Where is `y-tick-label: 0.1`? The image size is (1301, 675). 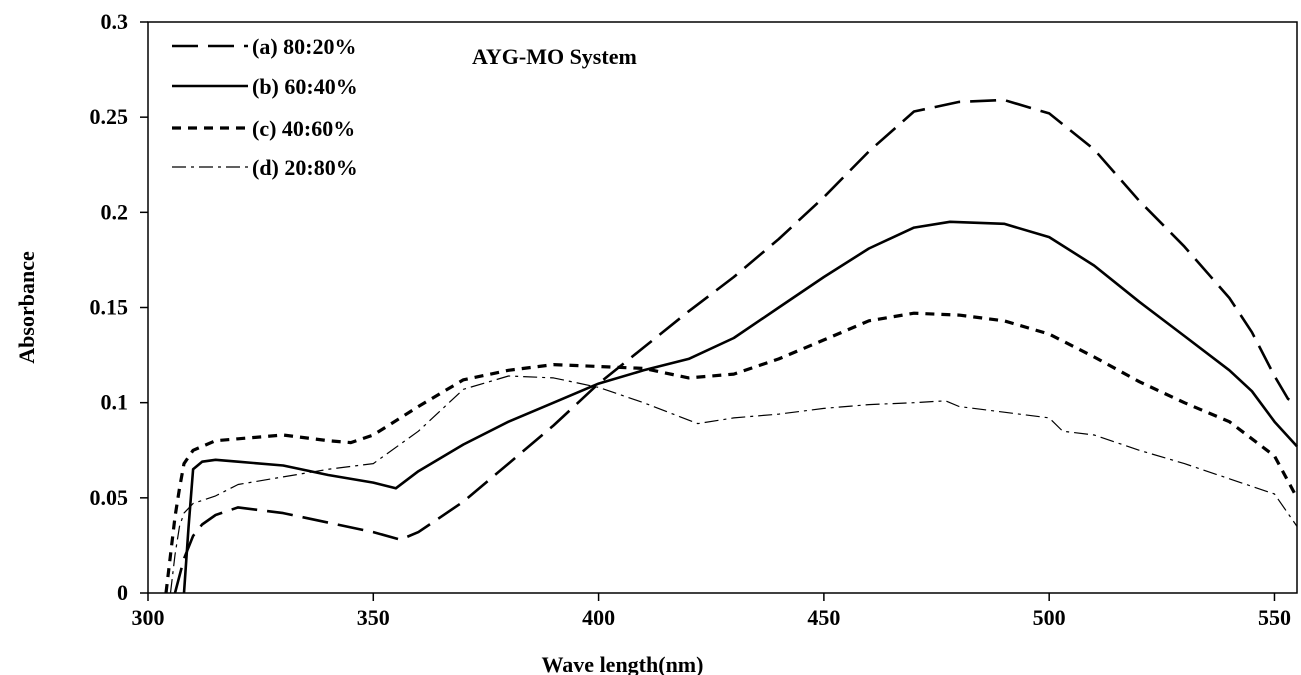
y-tick-label: 0.1 is located at coordinates (115, 402).